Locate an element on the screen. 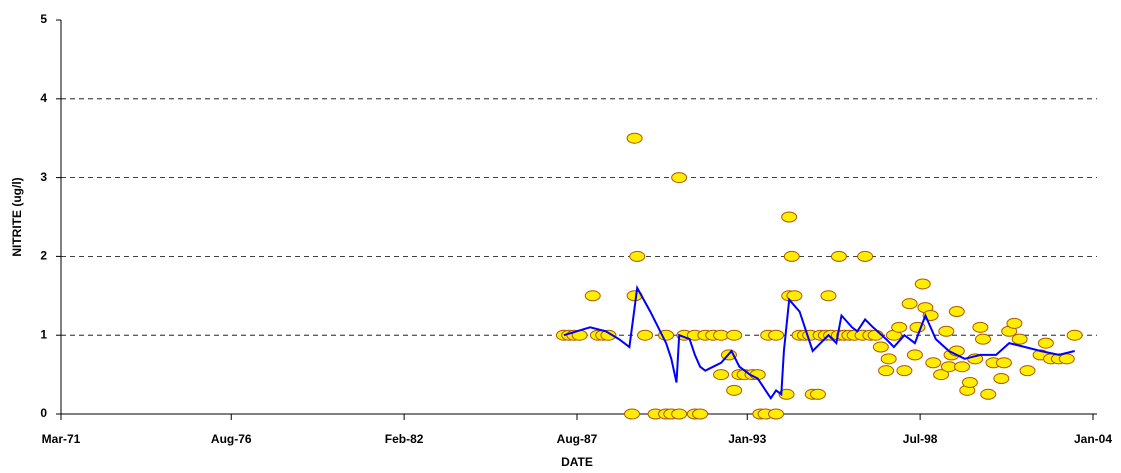 Image resolution: width=1121 pixels, height=473 pixels. y-tick-label: 2 is located at coordinates (43, 256).